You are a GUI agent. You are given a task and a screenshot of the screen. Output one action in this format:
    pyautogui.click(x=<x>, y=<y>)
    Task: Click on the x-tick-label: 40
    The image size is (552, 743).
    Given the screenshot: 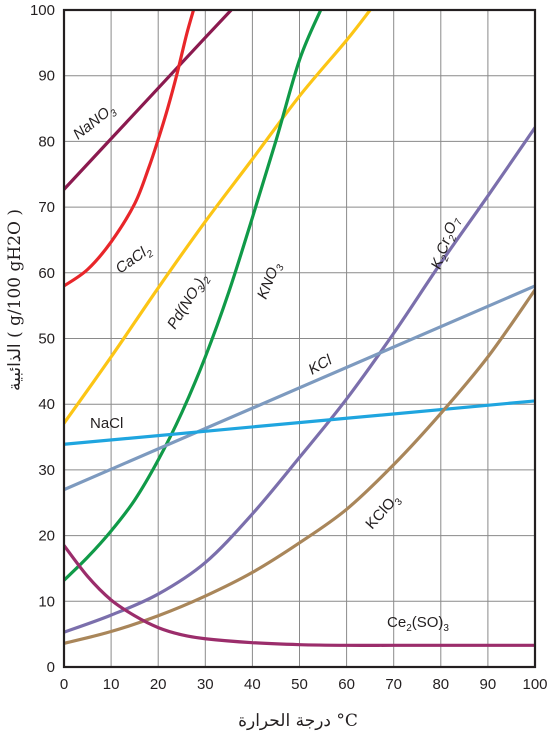 What is the action you would take?
    pyautogui.click(x=252, y=684)
    